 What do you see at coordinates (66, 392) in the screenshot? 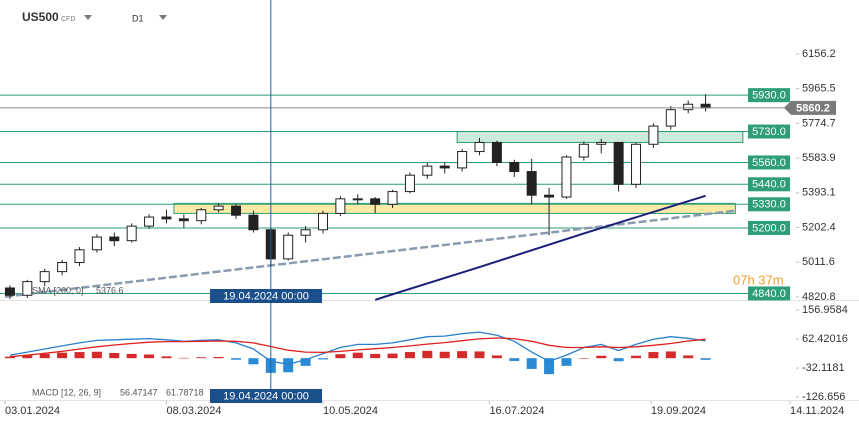
I see `macd-name: MACD [12, 26, 9]` at bounding box center [66, 392].